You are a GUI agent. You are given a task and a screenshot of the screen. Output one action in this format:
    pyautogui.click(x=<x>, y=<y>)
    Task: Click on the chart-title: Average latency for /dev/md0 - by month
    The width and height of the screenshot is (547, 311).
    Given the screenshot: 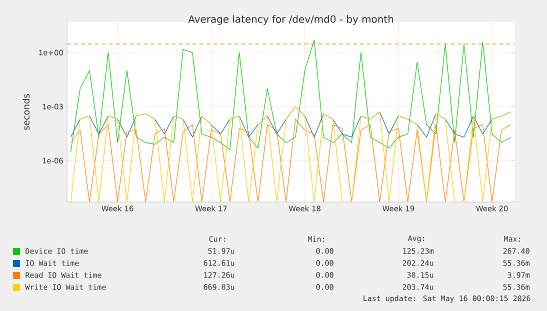 What is the action you would take?
    pyautogui.click(x=291, y=20)
    